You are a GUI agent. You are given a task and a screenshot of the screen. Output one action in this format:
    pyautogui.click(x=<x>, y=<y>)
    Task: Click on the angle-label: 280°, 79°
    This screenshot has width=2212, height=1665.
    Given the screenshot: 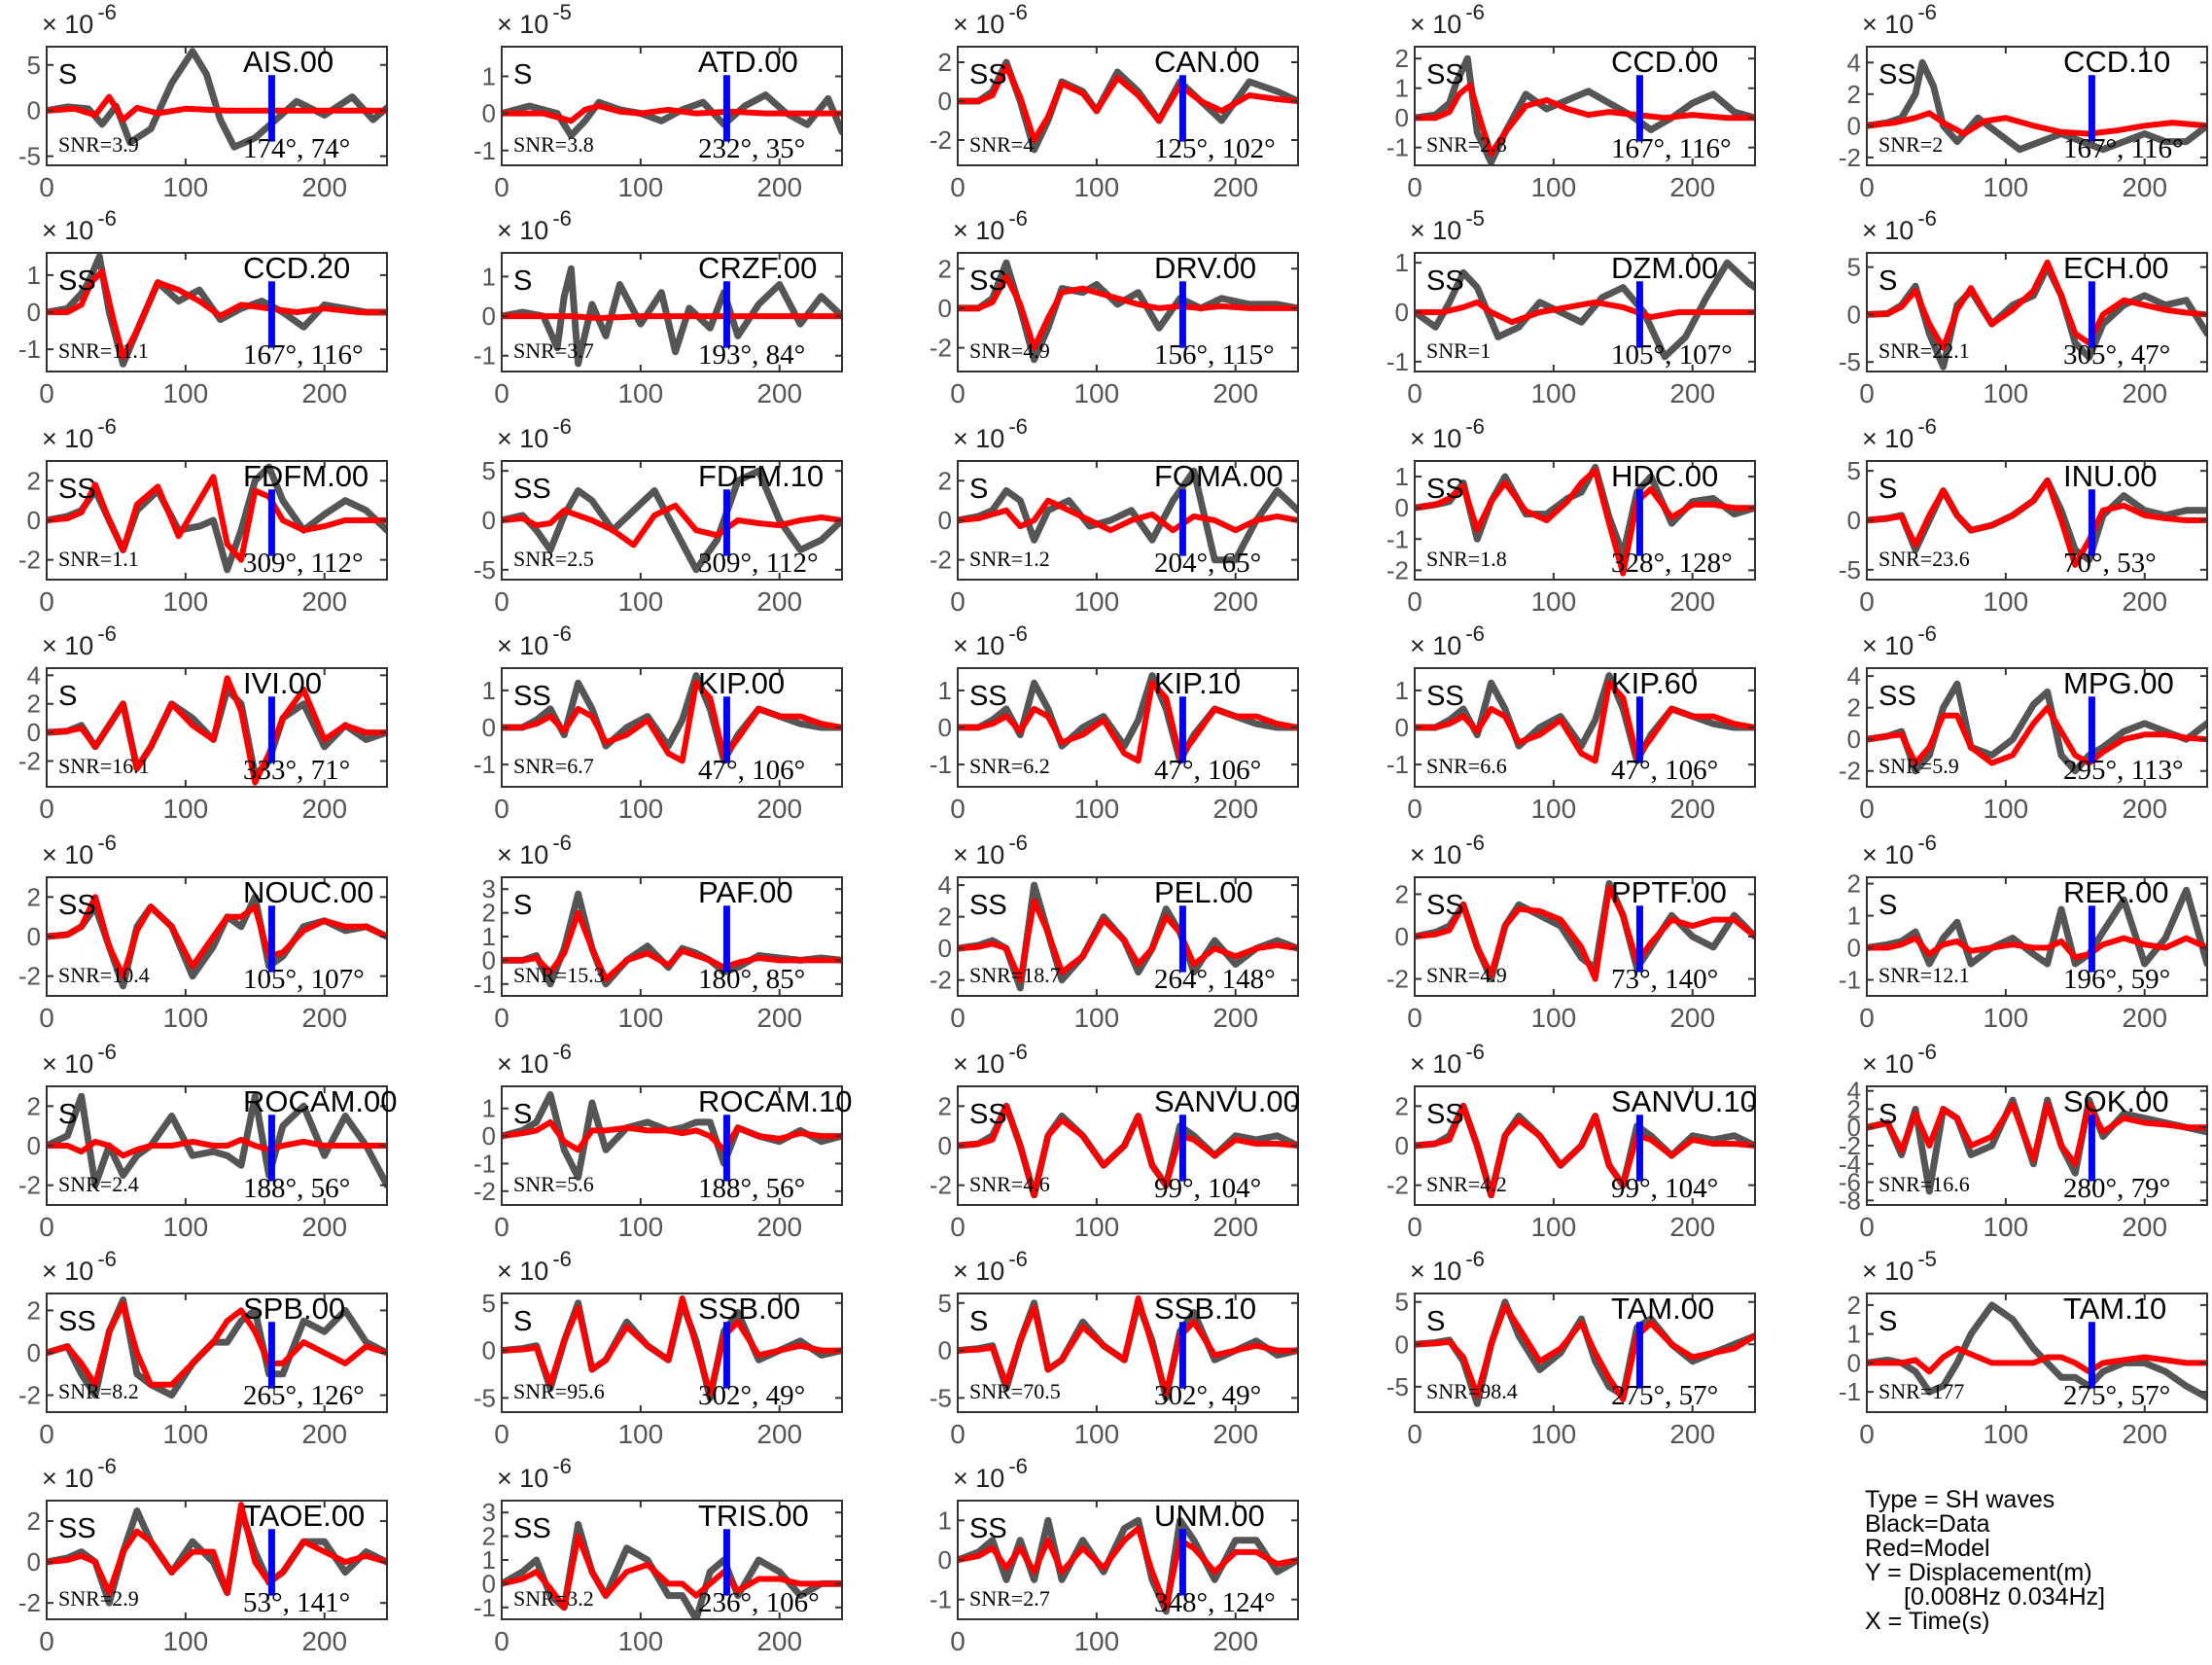 What is the action you would take?
    pyautogui.click(x=2116, y=1188)
    